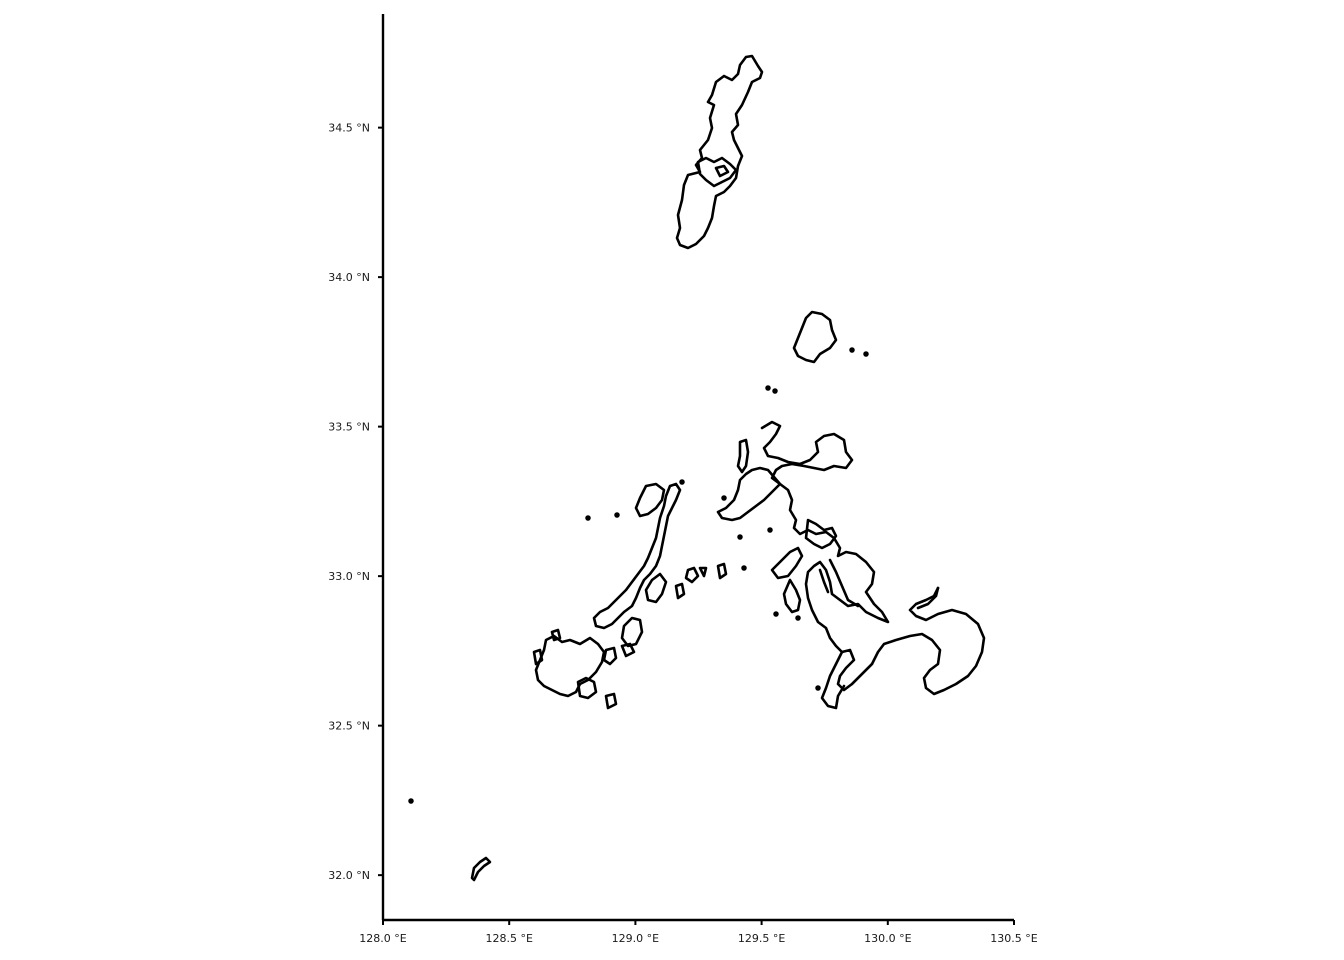  Describe the element at coordinates (508, 938) in the screenshot. I see `x-tick-label: 128.5 °E` at that location.